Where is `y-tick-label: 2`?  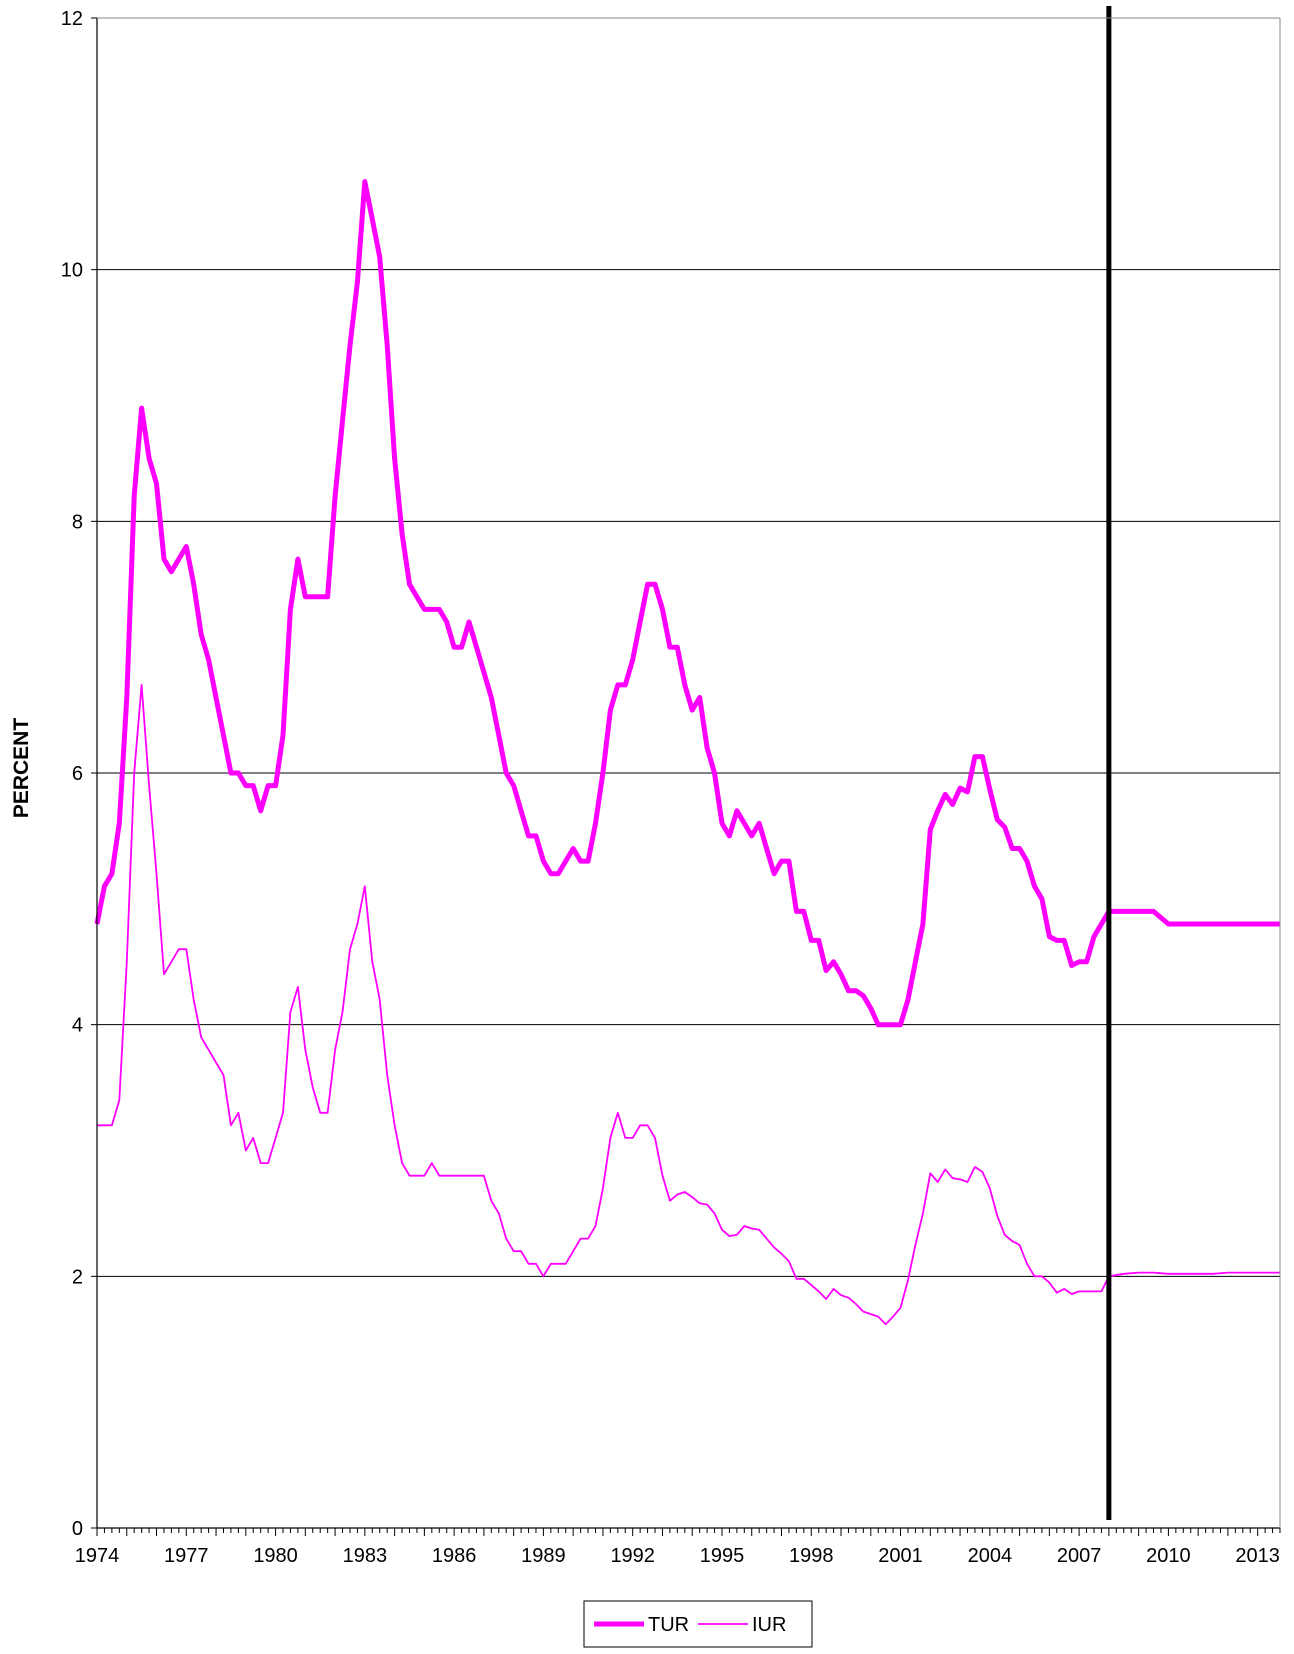
y-tick-label: 2 is located at coordinates (77, 1277).